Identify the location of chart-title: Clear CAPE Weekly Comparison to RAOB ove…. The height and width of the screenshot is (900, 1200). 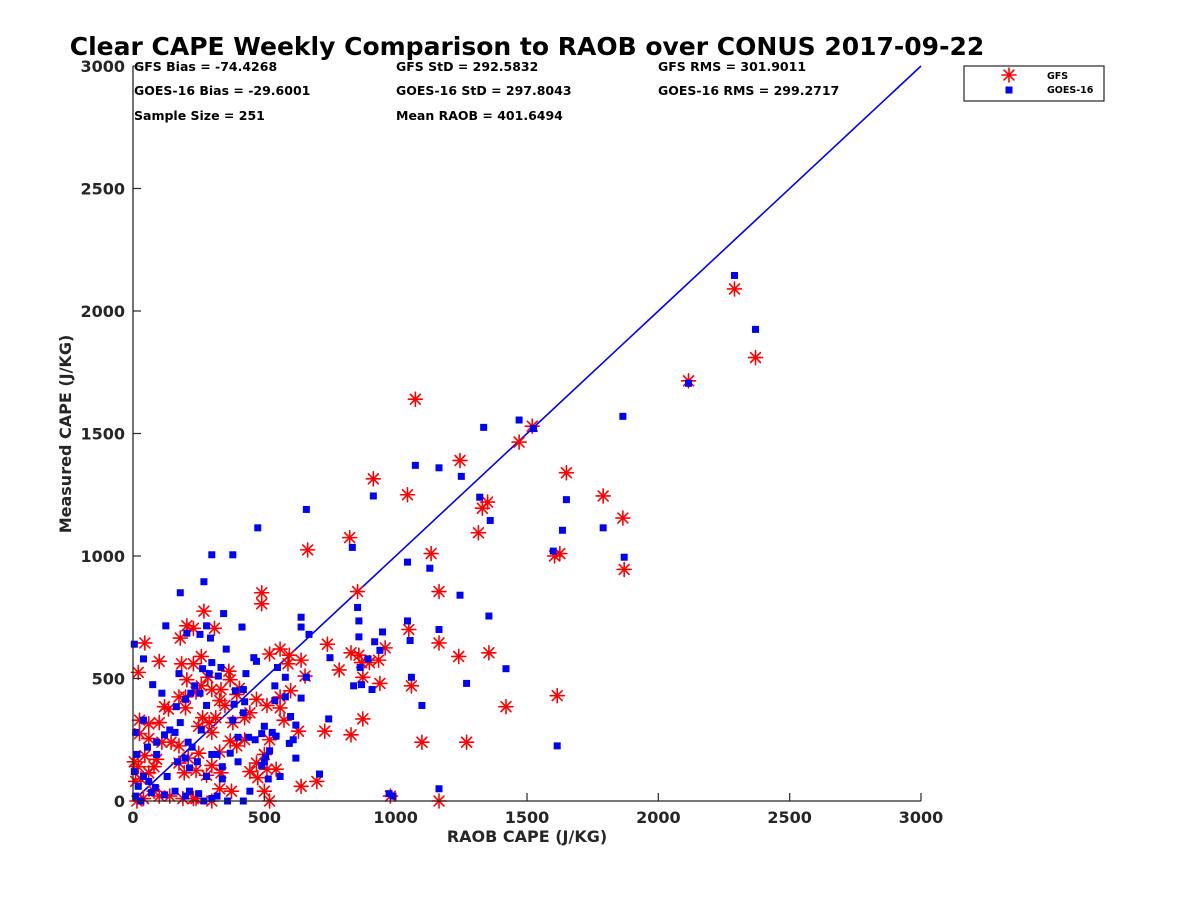
(527, 46).